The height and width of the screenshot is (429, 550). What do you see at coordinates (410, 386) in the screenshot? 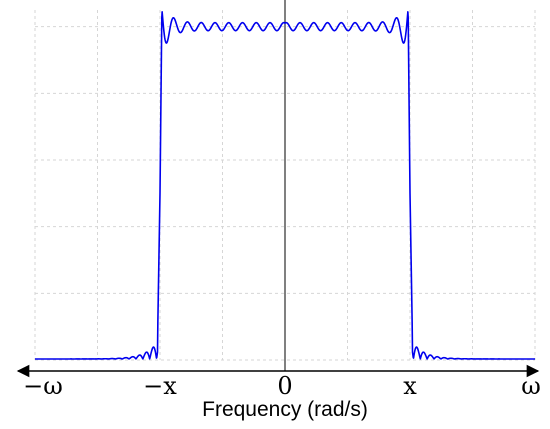
I see `x-tick-label: x` at bounding box center [410, 386].